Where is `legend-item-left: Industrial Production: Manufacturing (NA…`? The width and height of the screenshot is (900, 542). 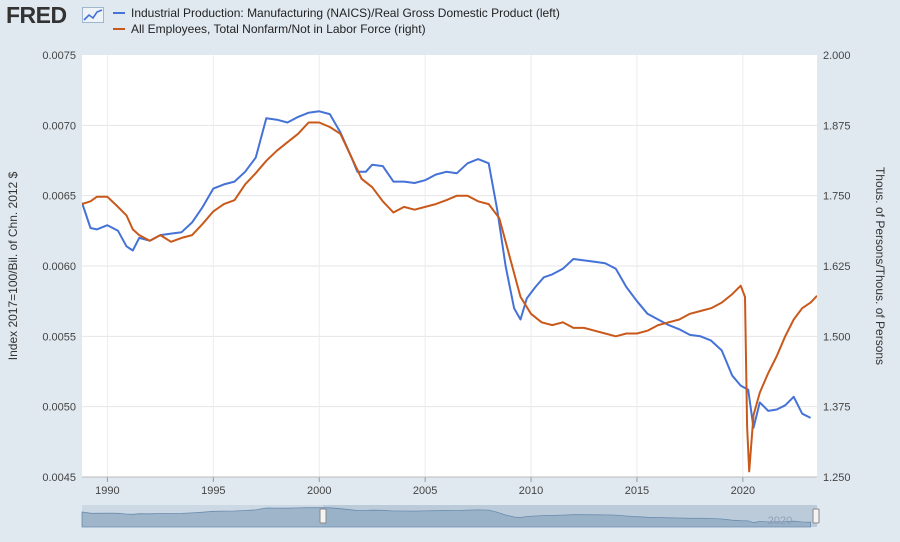
legend-item-left: Industrial Production: Manufacturing (NA… is located at coordinates (336, 13).